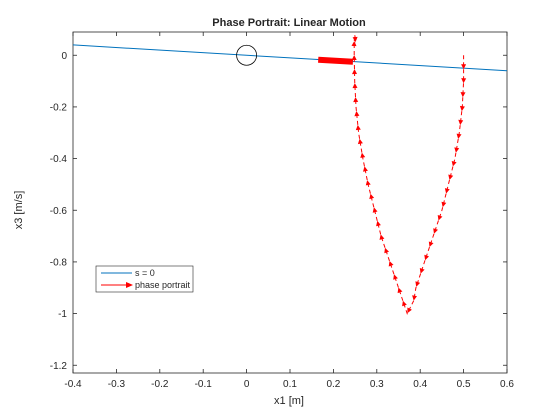 The image size is (560, 420). I want to click on chart-title: Phase Portrait: Linear Motion, so click(289, 23).